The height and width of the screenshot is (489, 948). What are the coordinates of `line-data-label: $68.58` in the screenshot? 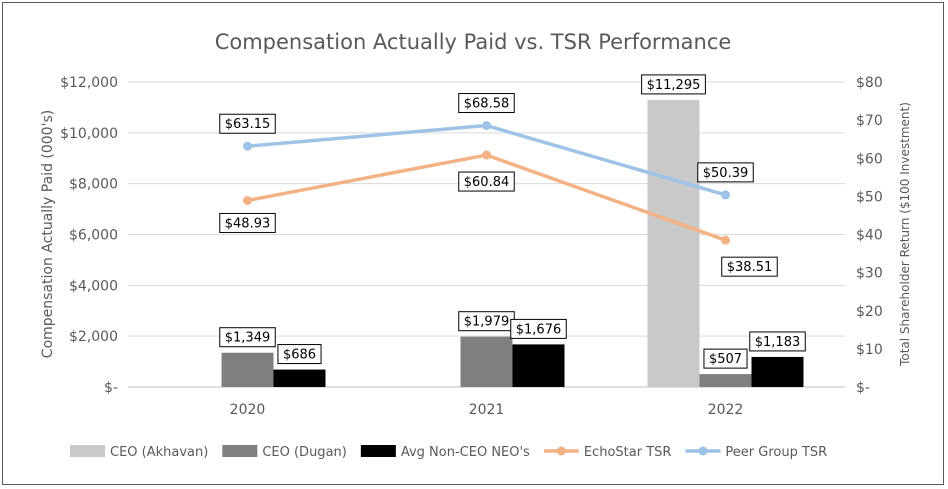 It's located at (486, 103).